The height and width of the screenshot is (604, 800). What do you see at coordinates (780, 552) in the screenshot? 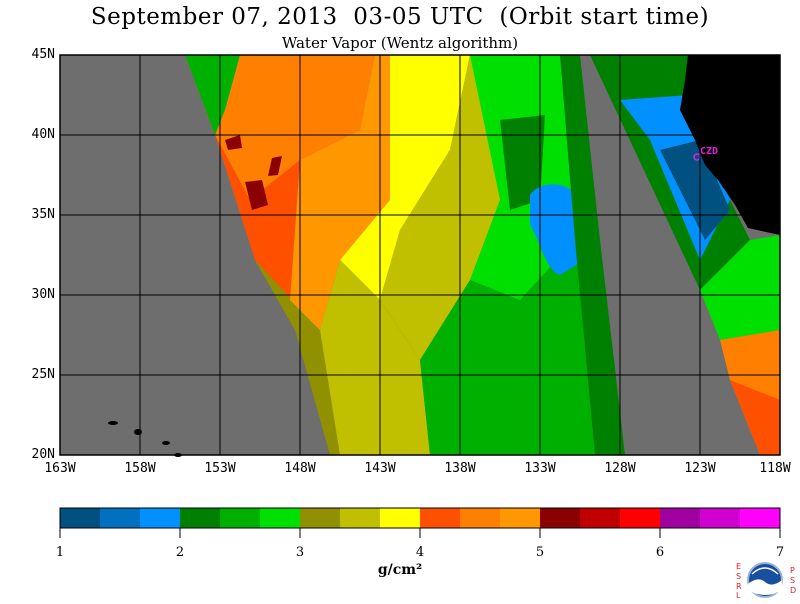
I see `colorbar-tick-label-7: 7` at bounding box center [780, 552].